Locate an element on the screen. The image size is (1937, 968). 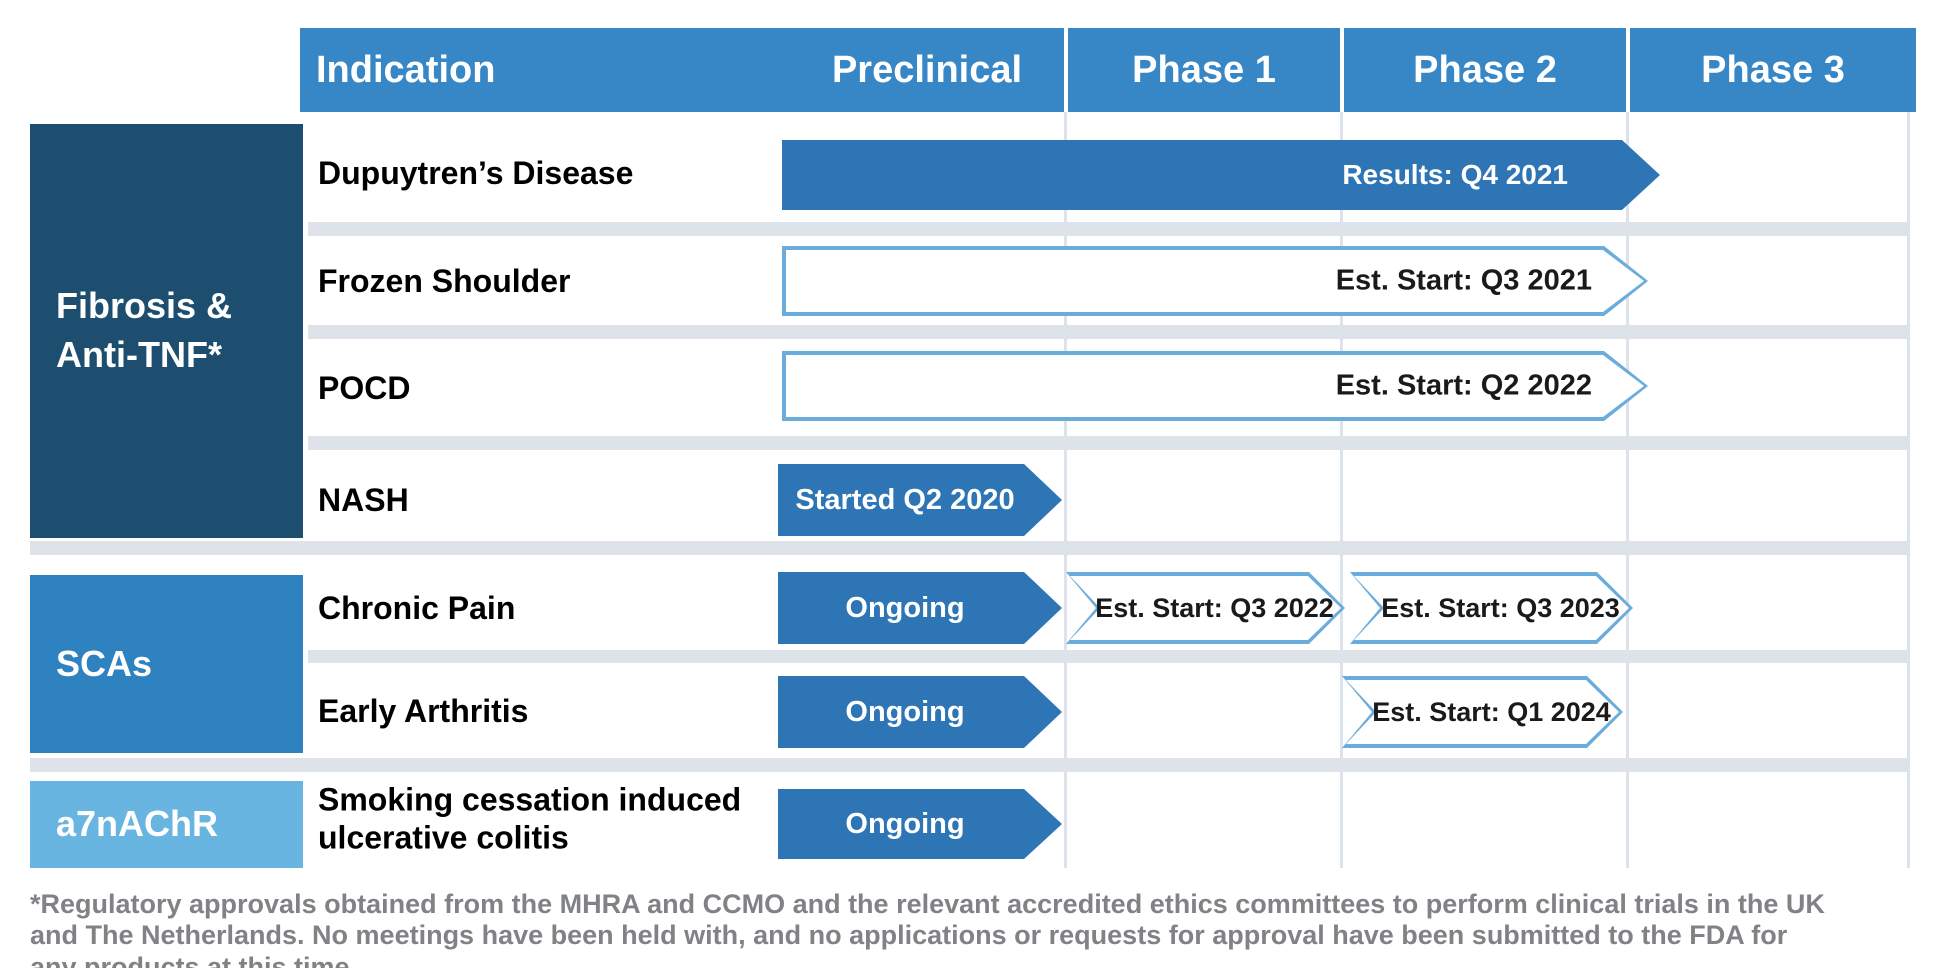
header-col-phase2: Phase 2 is located at coordinates (1485, 70).